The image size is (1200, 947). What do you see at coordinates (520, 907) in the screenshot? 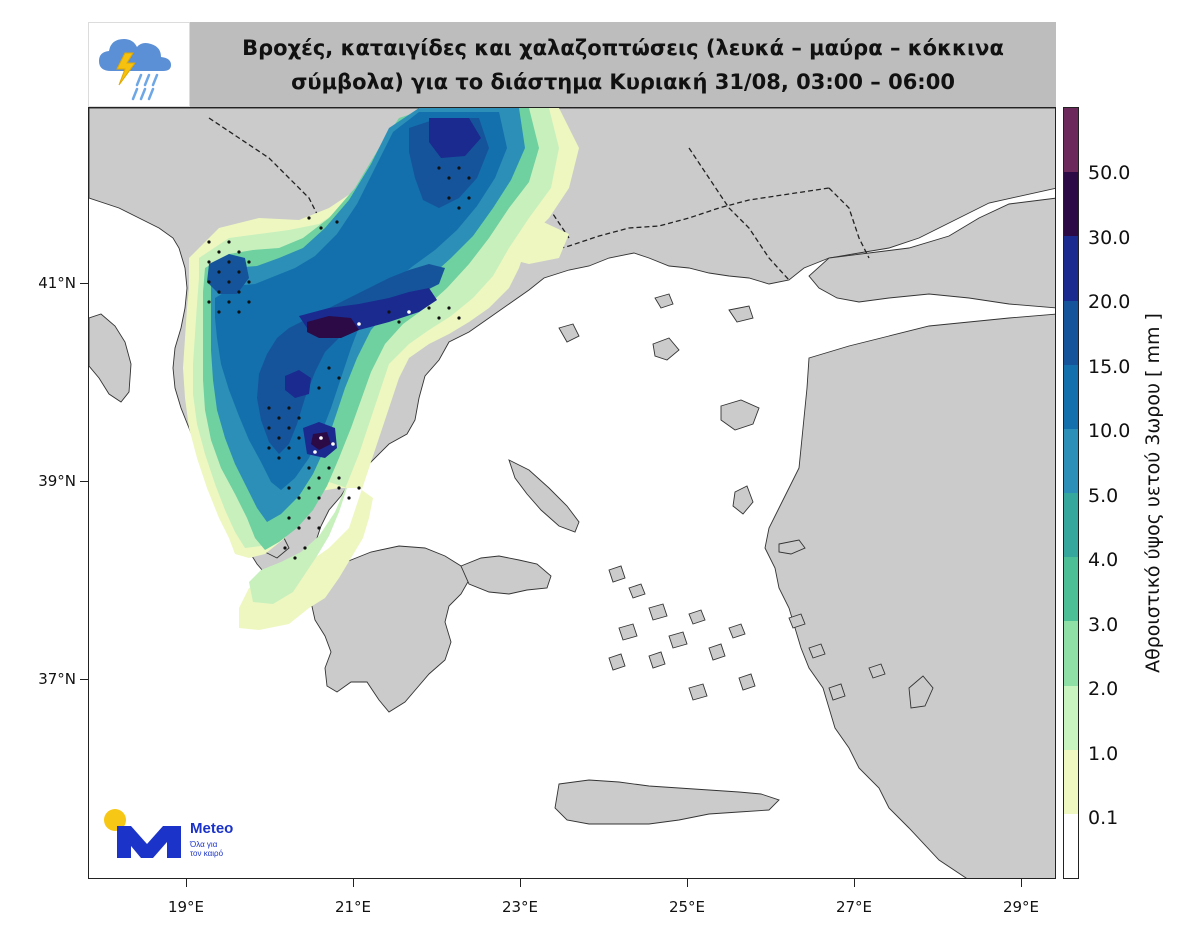
I see `lon-label-23e: 23°E` at bounding box center [520, 907].